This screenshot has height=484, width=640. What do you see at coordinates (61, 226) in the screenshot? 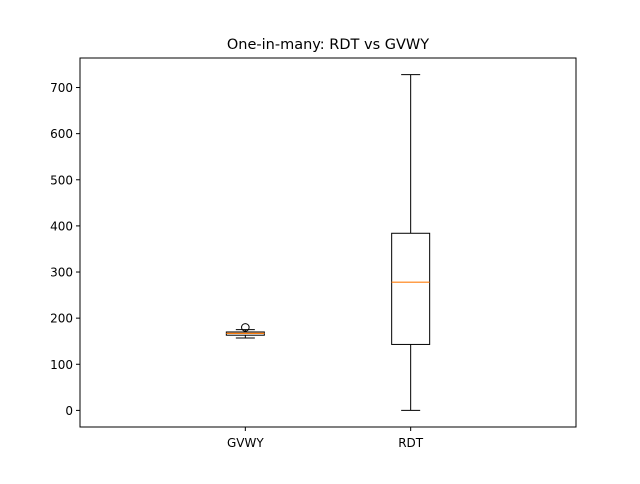
I see `y-tick-label: 400` at bounding box center [61, 226].